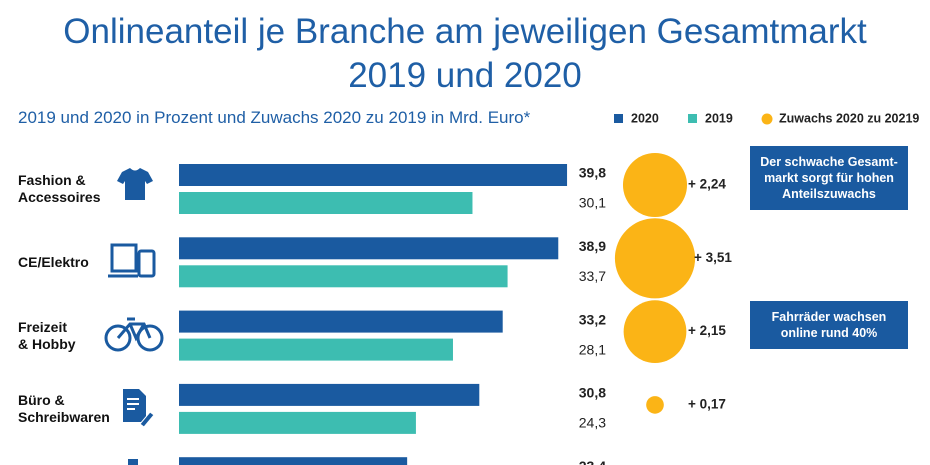  I want to click on icon-shirt, so click(135, 184).